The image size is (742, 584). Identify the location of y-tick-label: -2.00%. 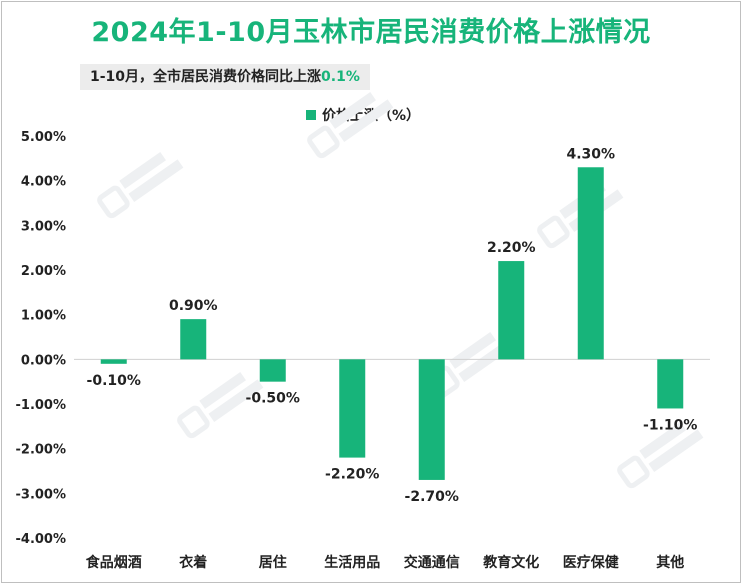
(41, 450).